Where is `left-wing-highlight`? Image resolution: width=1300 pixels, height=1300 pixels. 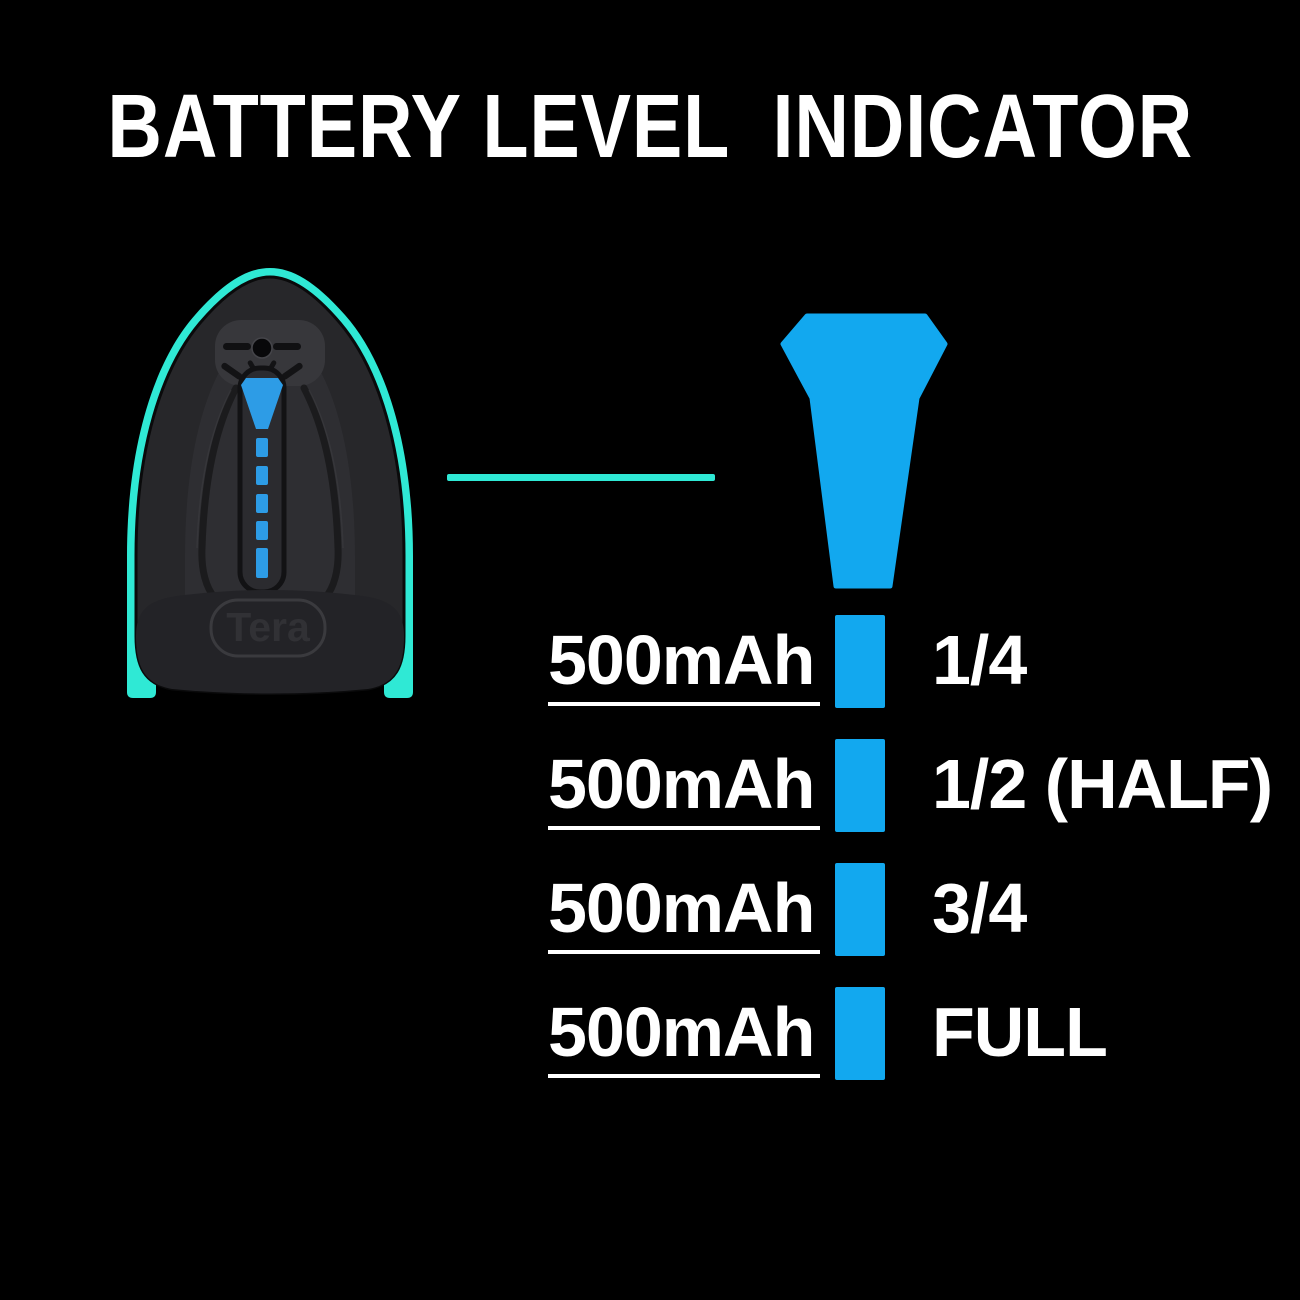 left-wing-highlight is located at coordinates (214, 469).